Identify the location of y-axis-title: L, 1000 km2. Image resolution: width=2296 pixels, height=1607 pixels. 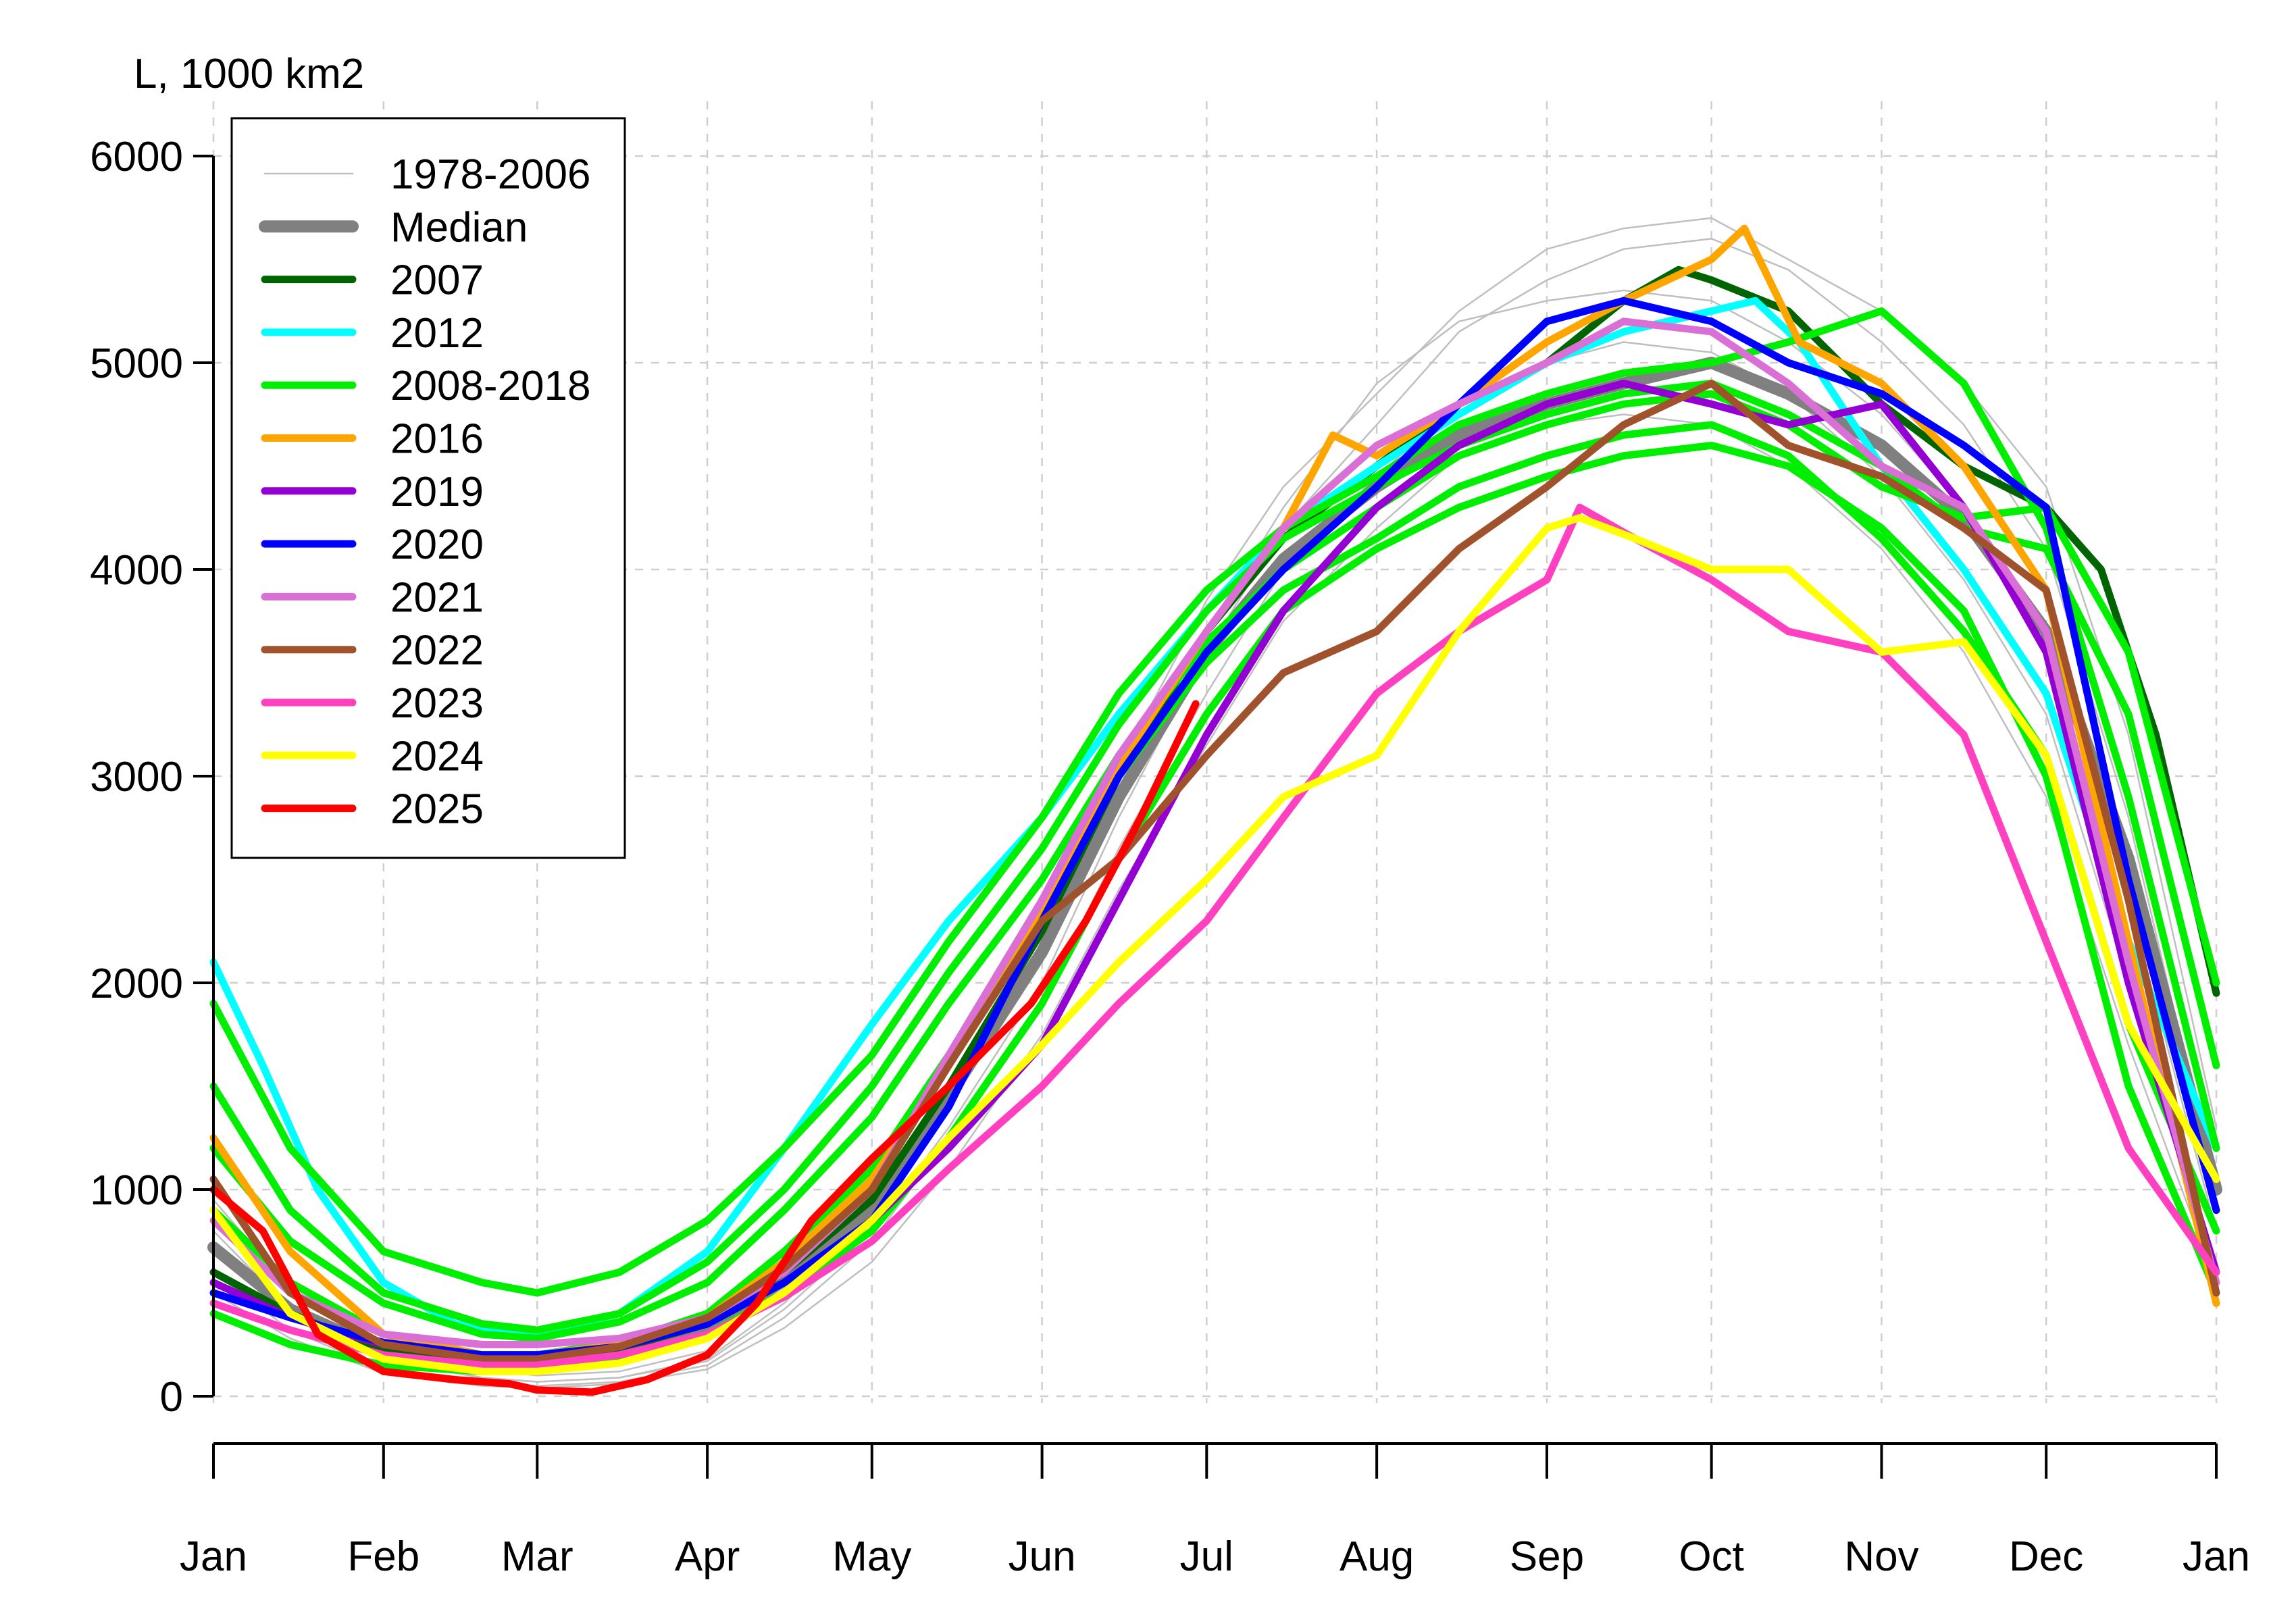
(249, 74).